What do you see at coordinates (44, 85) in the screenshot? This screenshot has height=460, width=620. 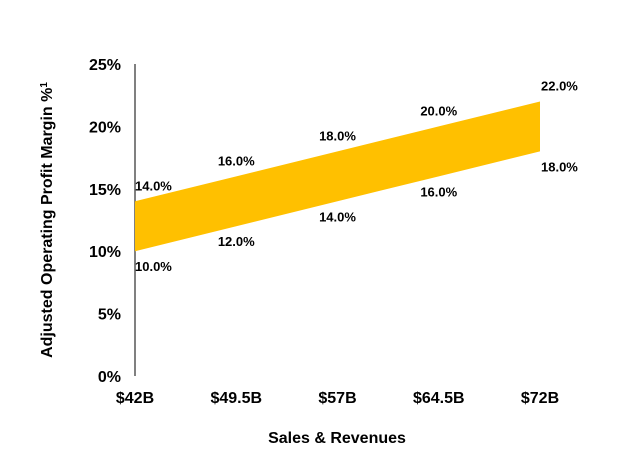 I see `y-axis-title-superscript: 1` at bounding box center [44, 85].